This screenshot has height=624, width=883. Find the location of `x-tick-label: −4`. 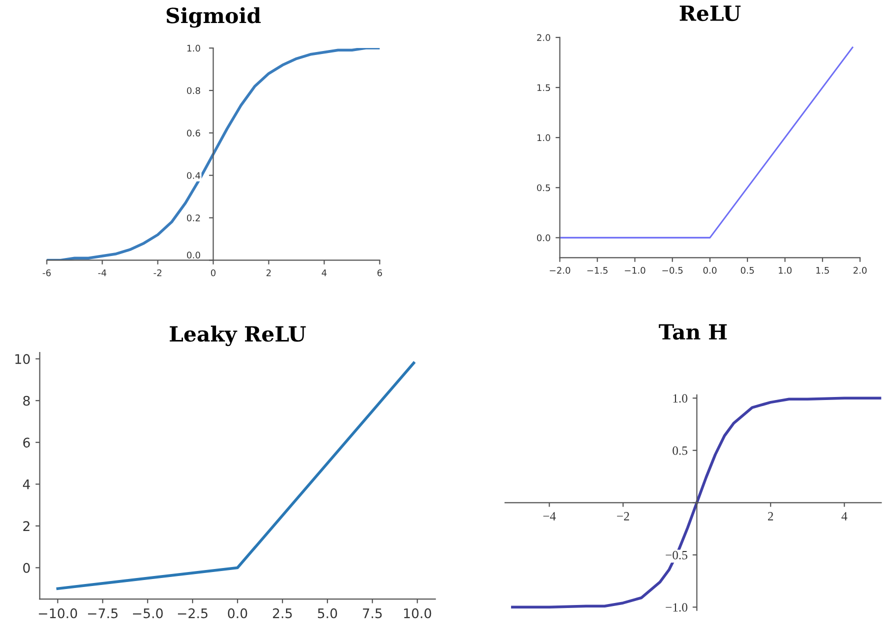

x-tick-label: −4 is located at coordinates (549, 516).